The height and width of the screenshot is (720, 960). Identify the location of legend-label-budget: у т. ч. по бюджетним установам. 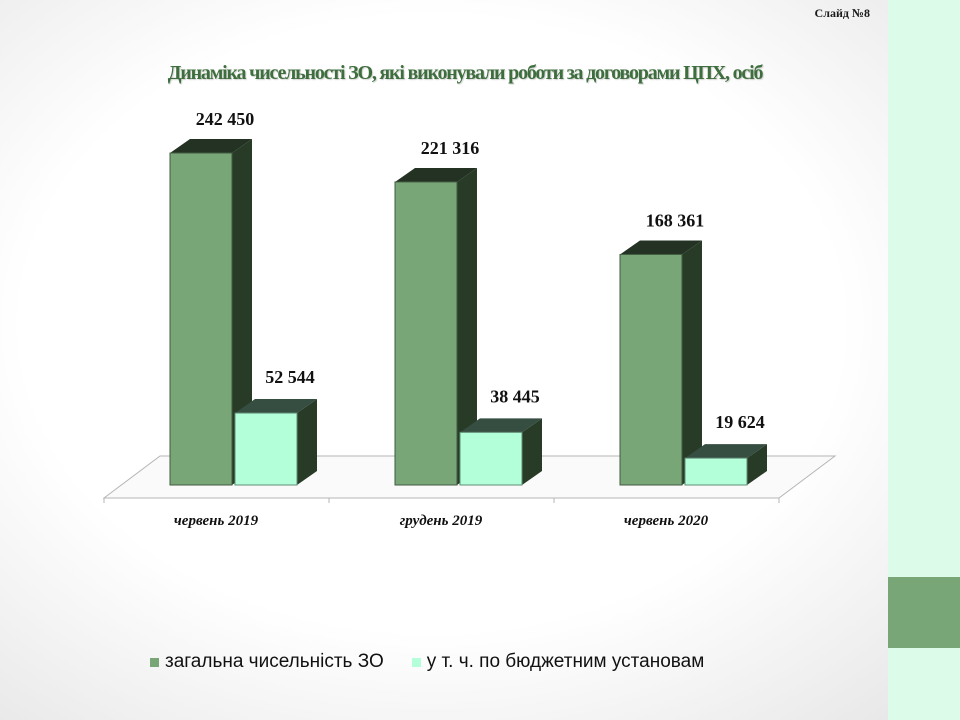
(565, 661).